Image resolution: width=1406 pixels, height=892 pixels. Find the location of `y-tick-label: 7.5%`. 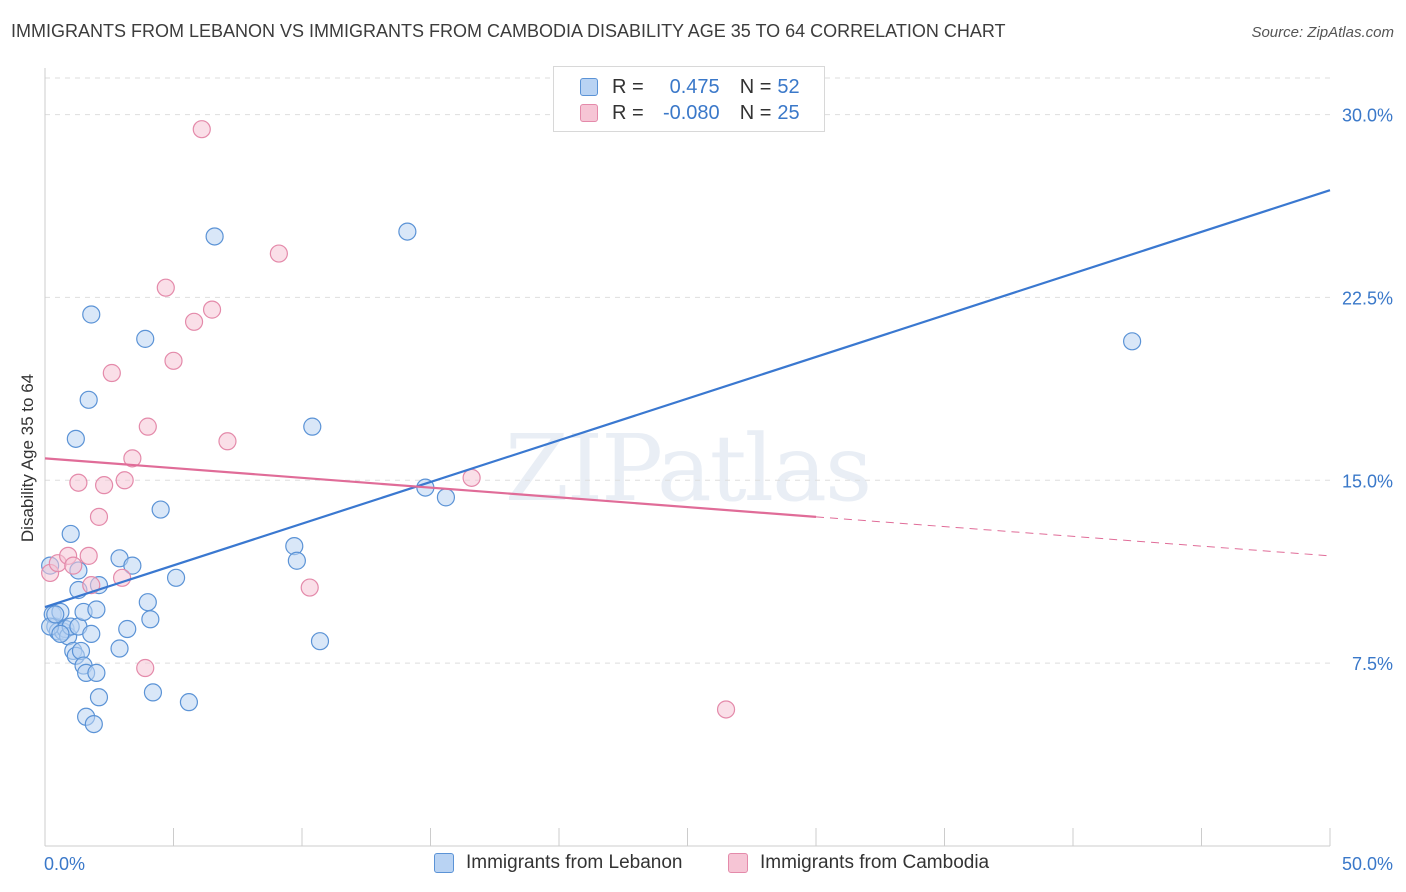

y-tick-label: 7.5% is located at coordinates (1372, 664).